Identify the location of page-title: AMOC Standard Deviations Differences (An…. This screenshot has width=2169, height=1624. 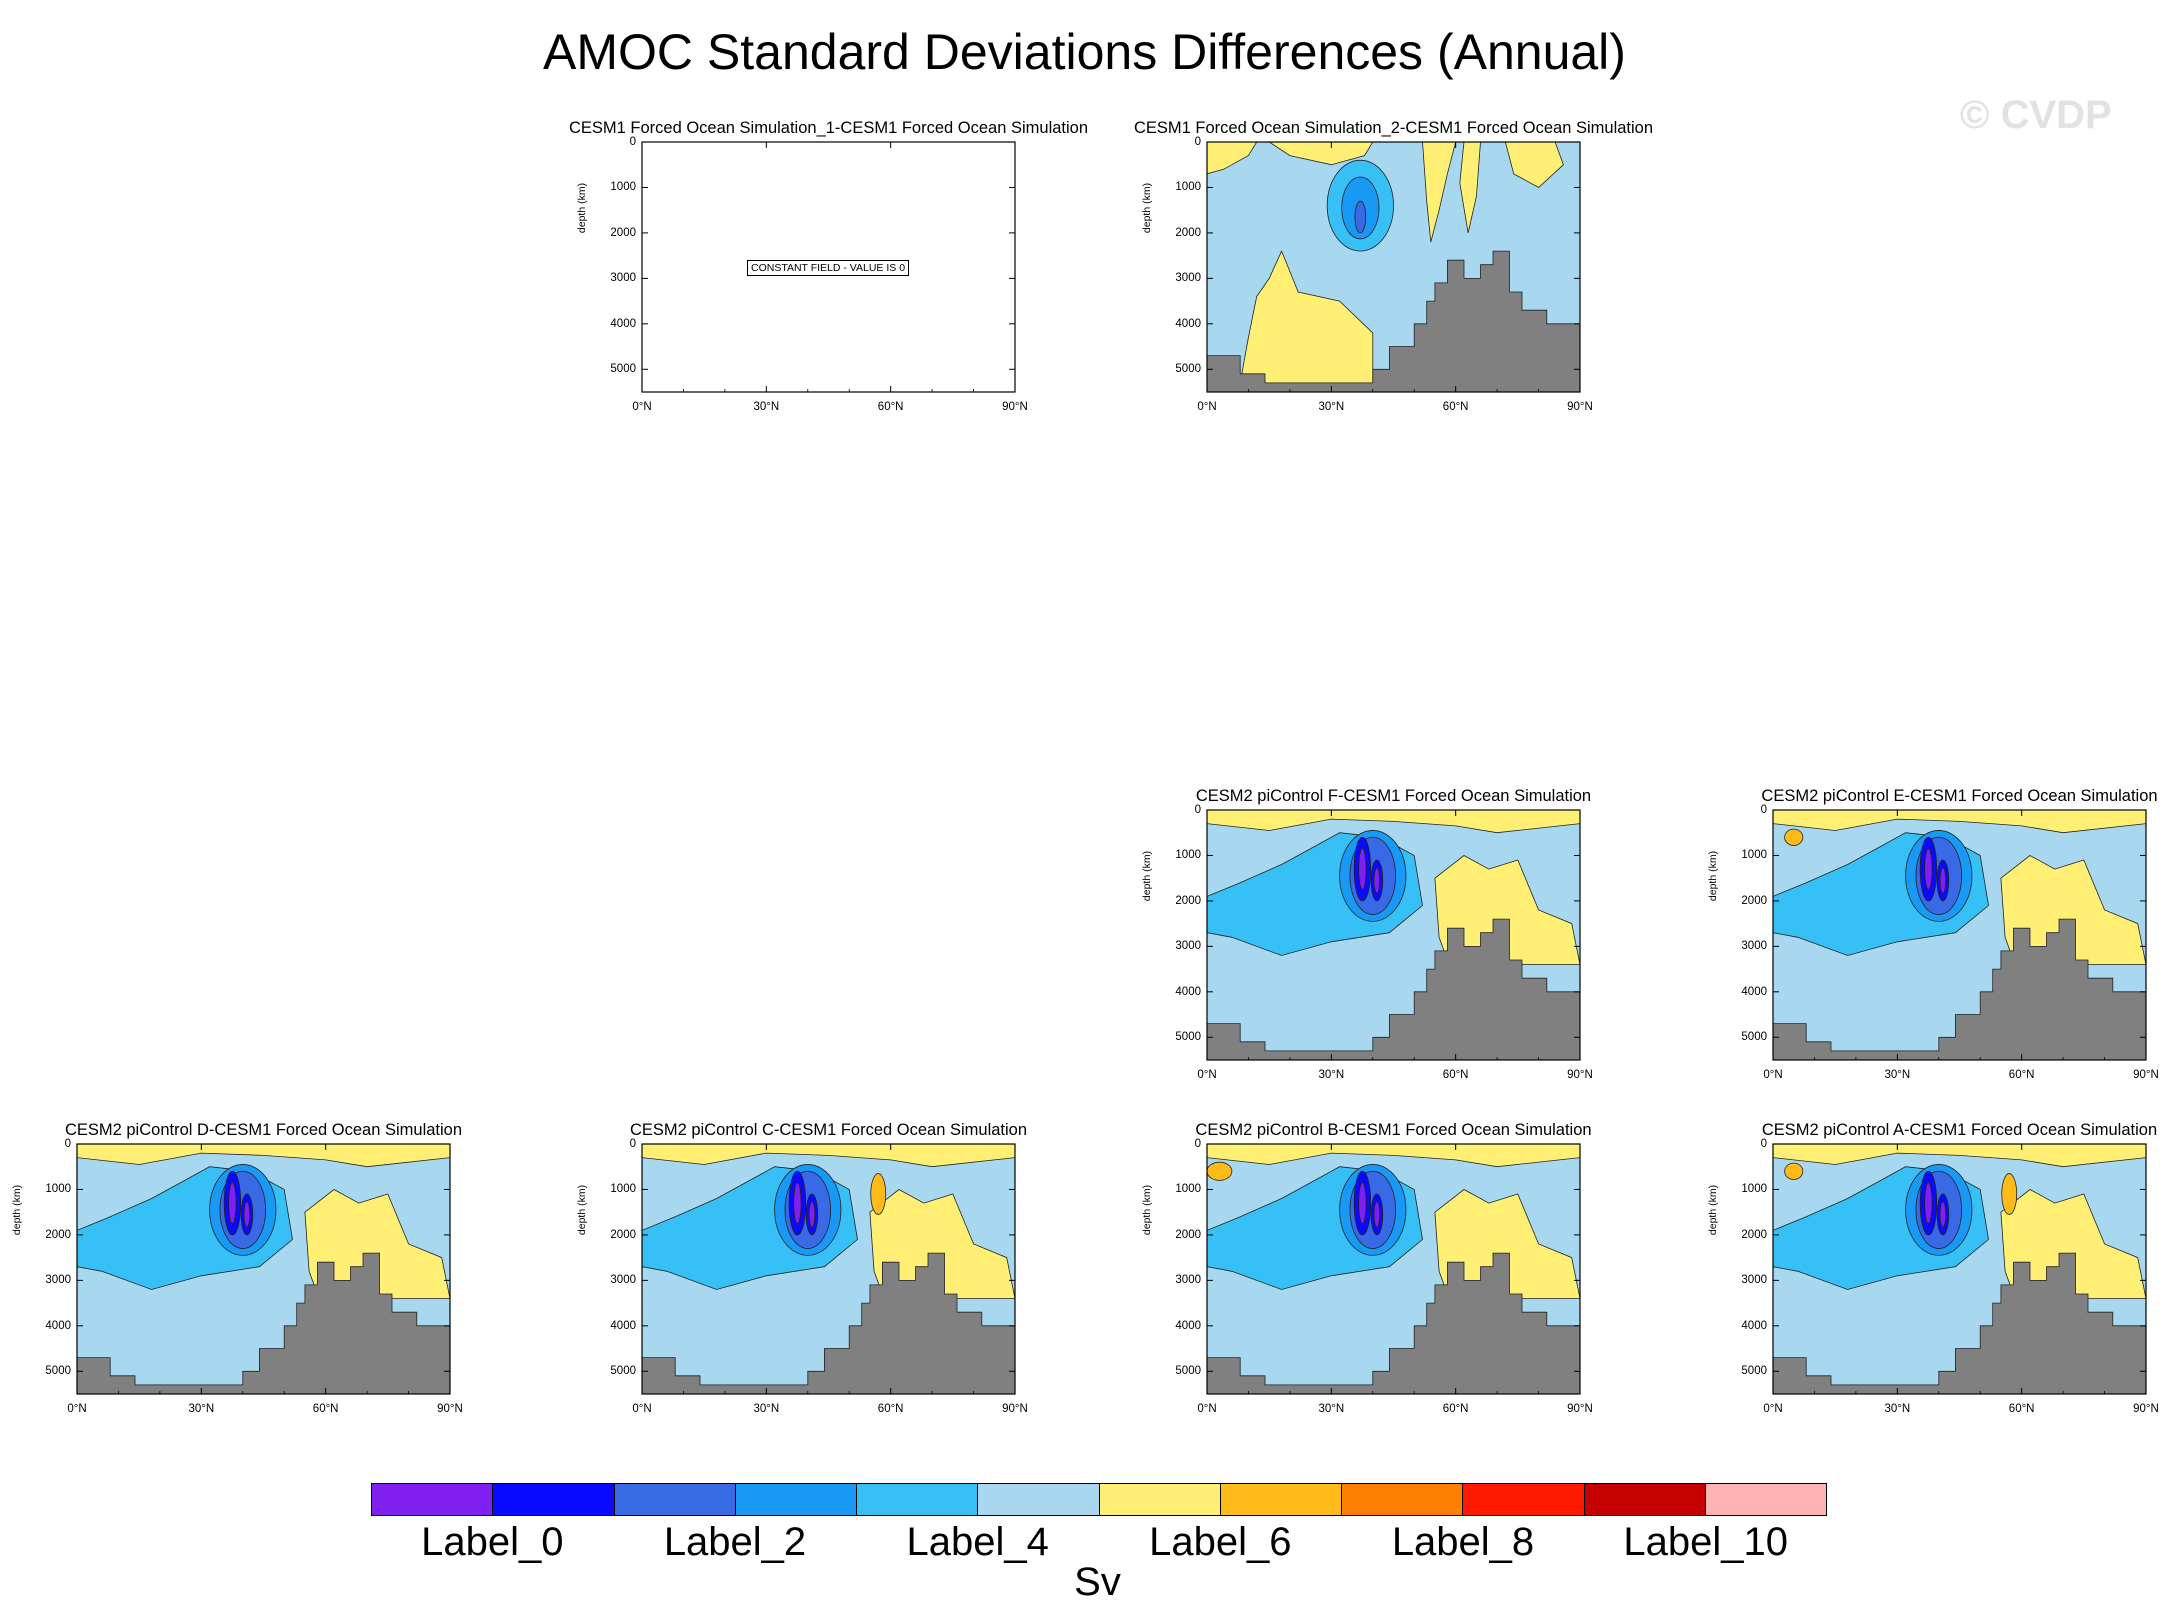
(1084, 52).